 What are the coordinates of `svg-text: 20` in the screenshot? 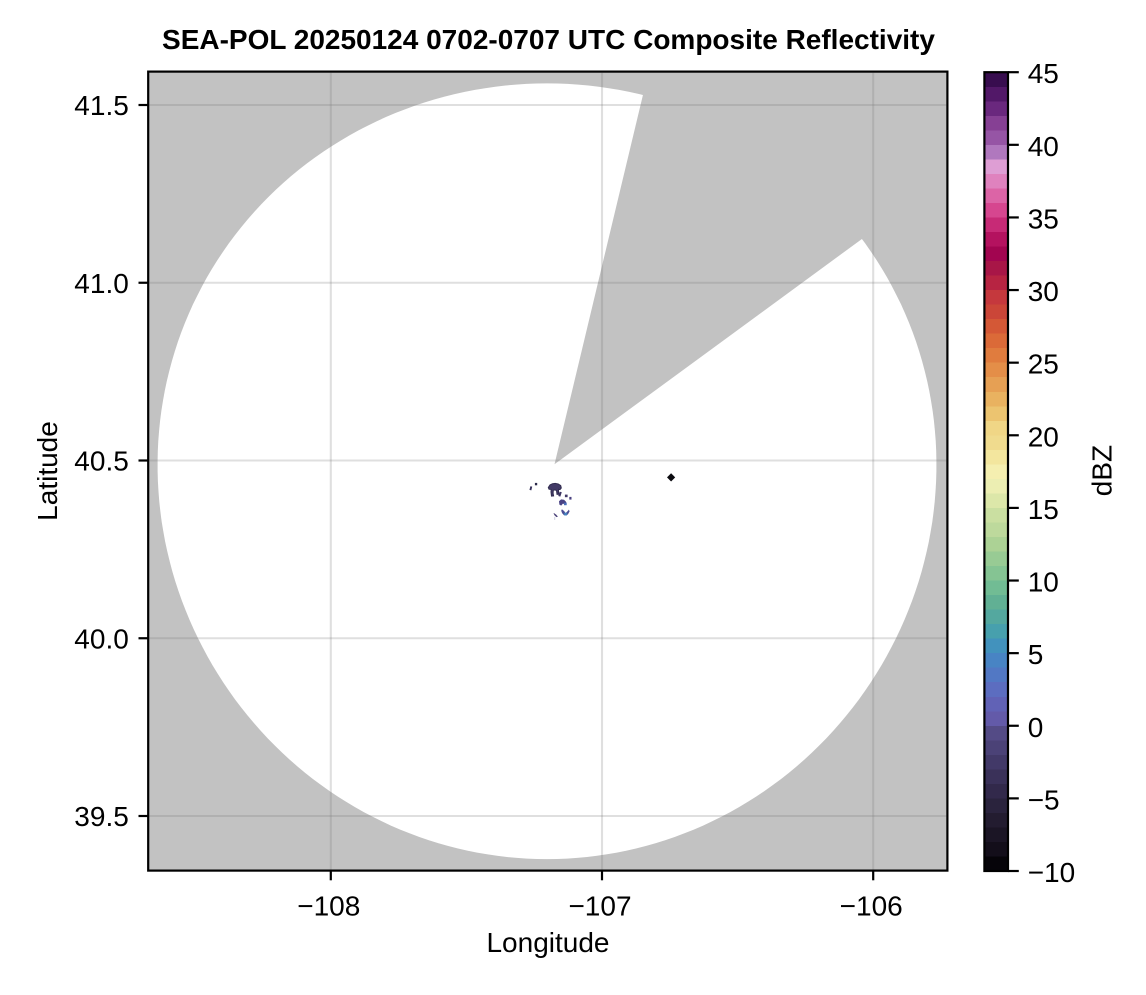 It's located at (1043, 436).